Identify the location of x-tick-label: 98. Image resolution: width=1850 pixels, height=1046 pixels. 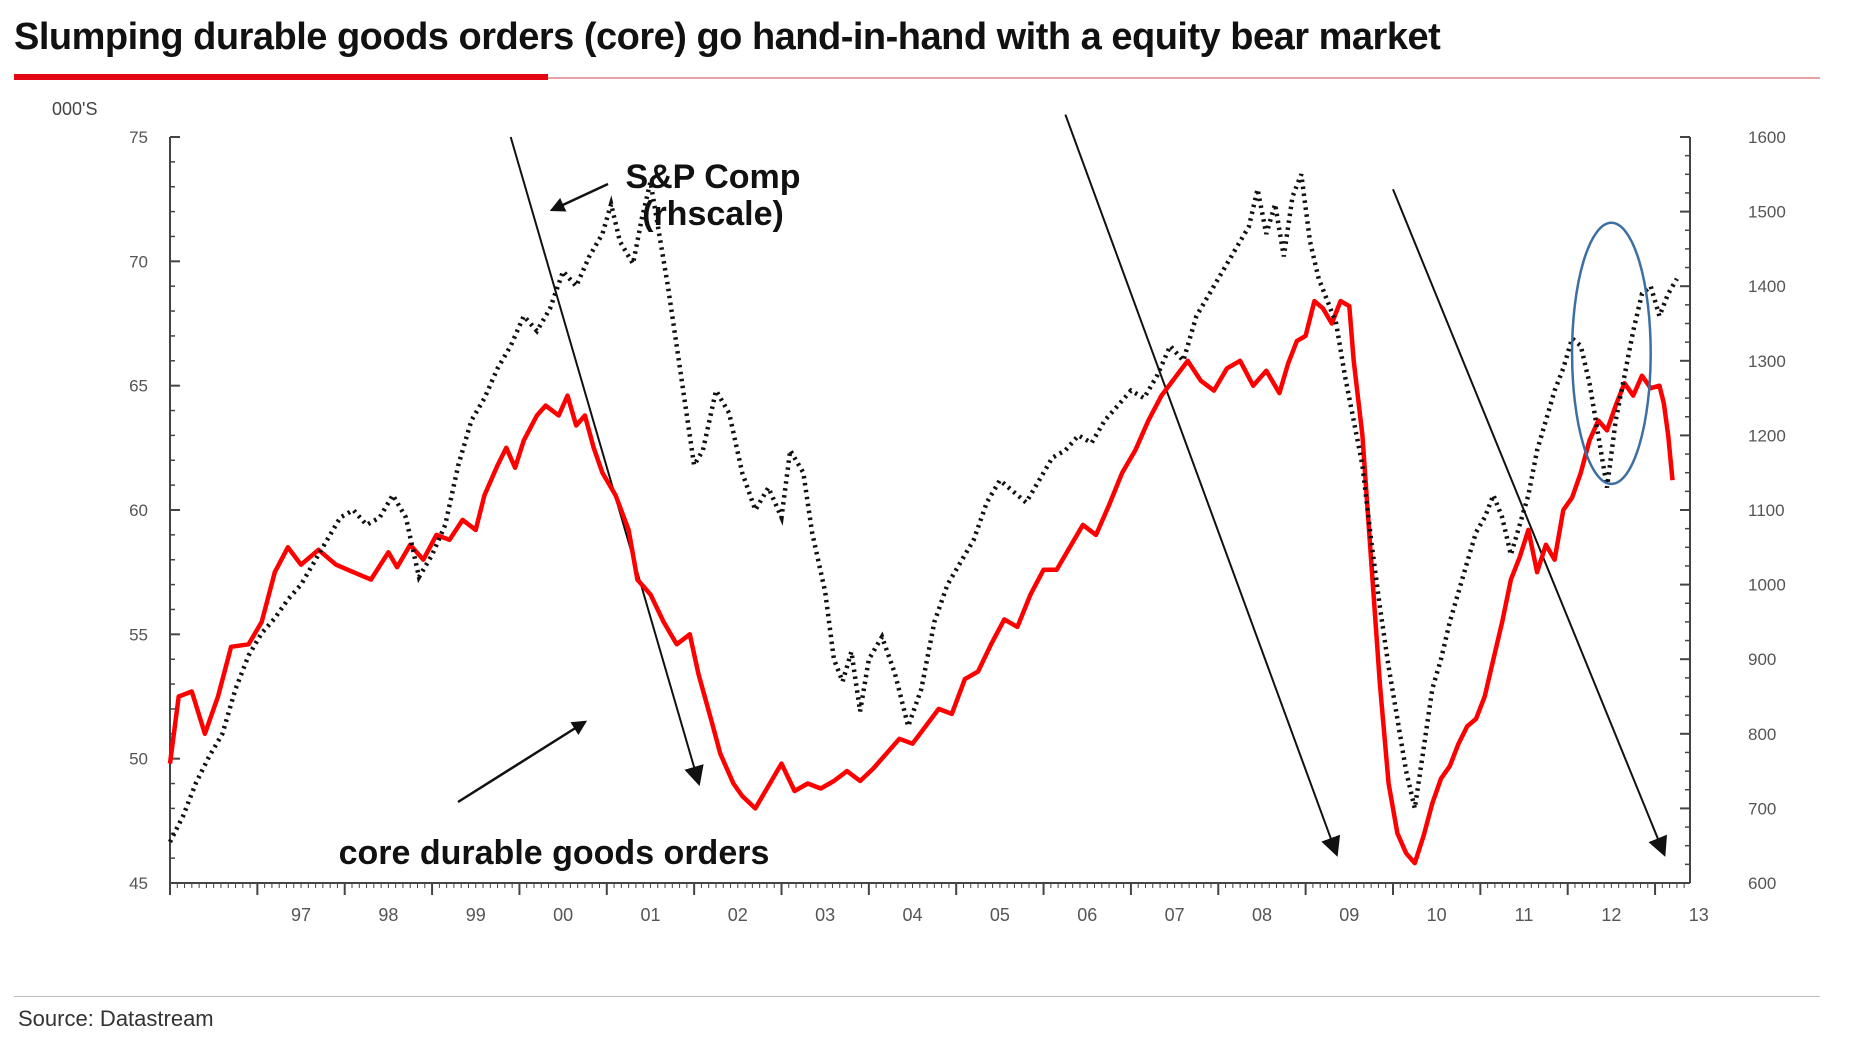
(388, 915).